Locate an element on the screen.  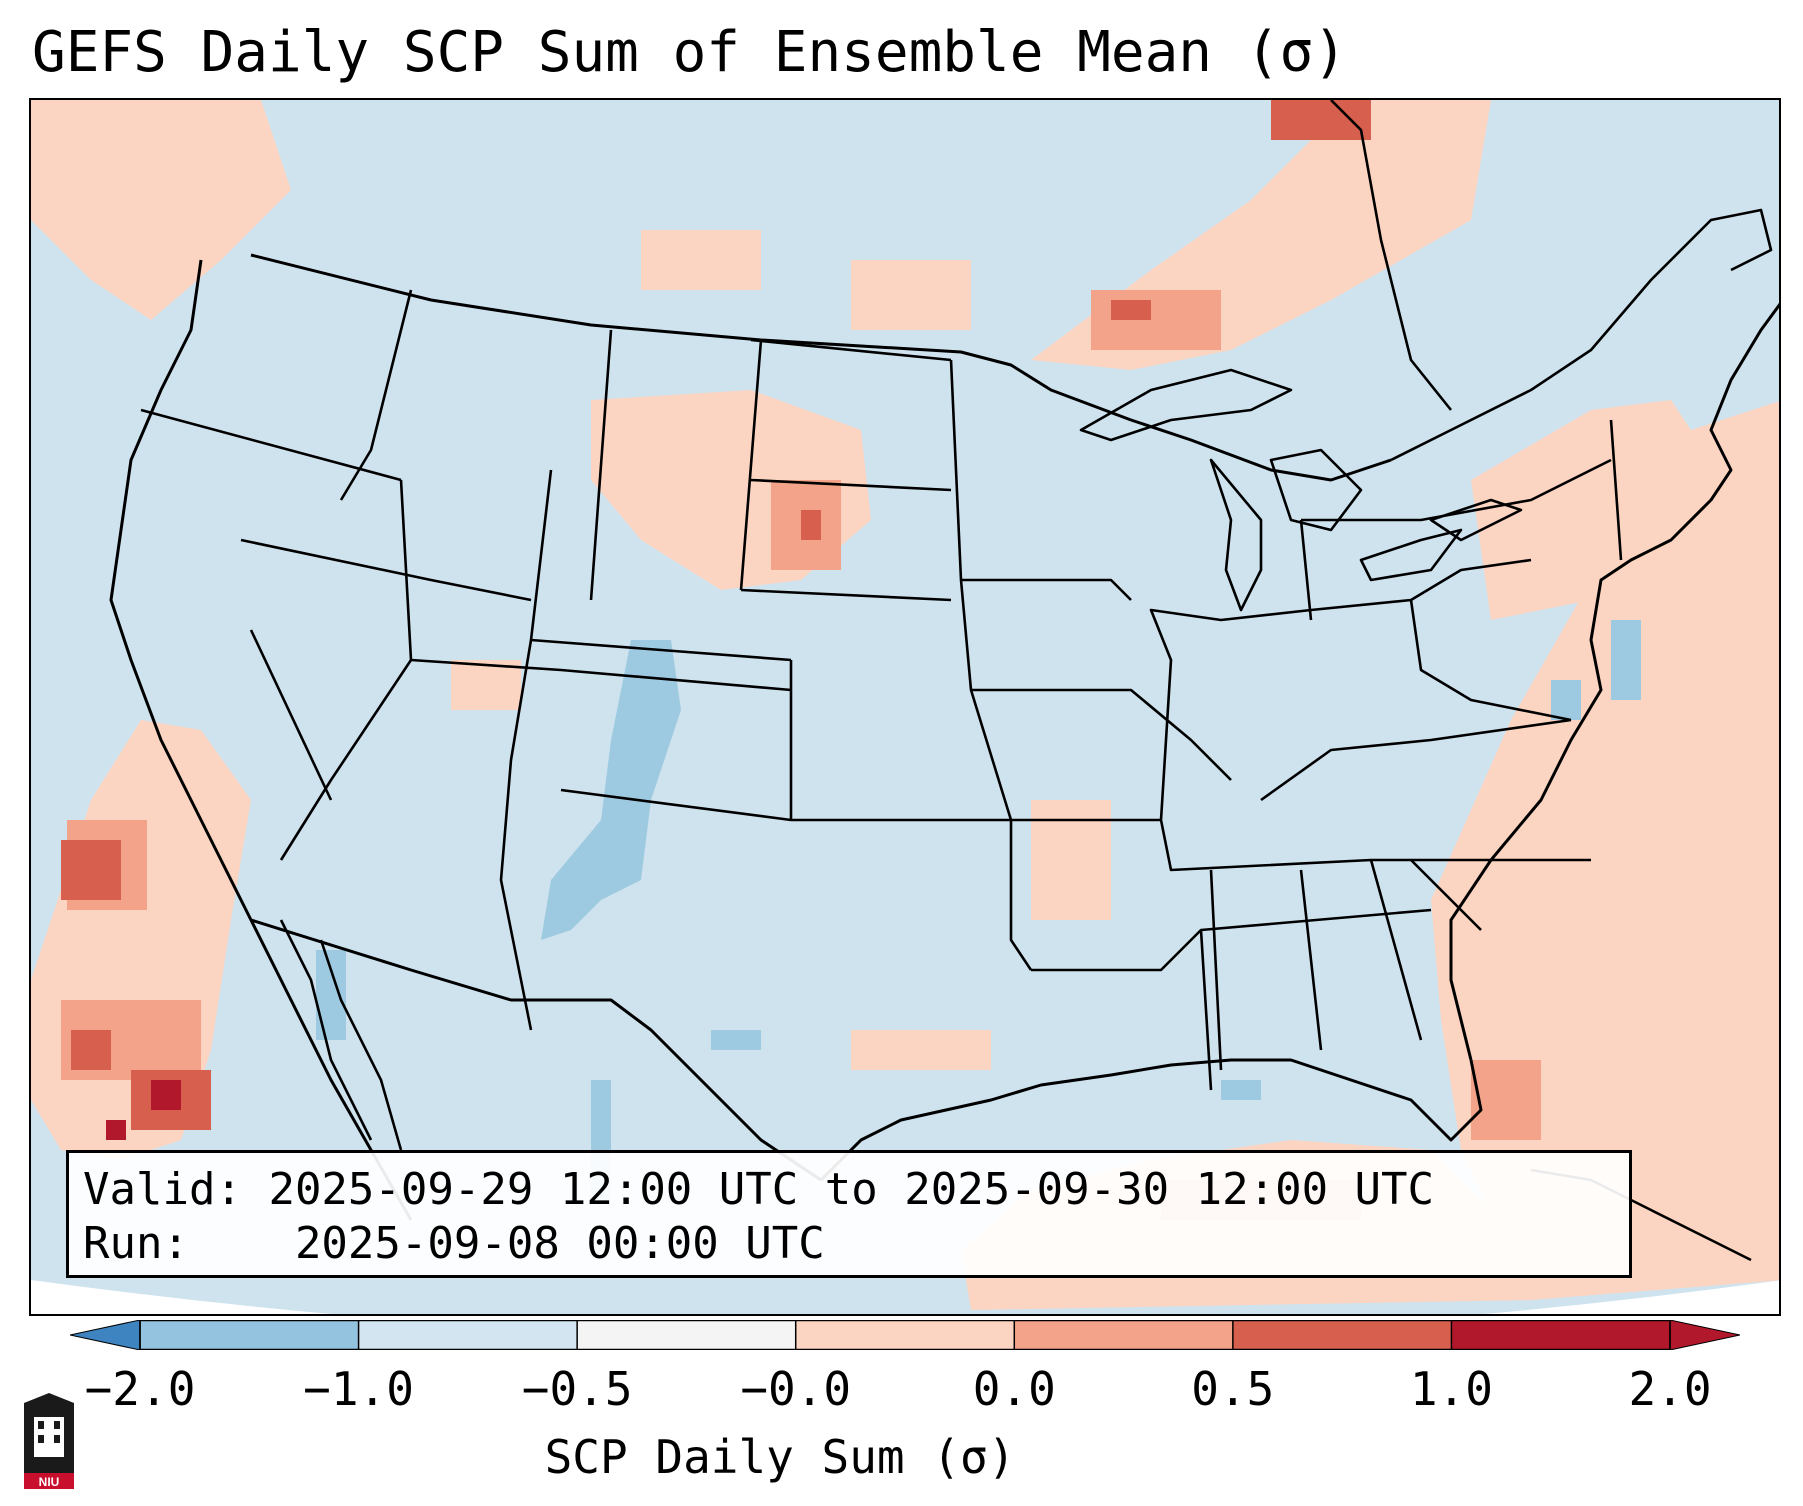
gulf-negative-cell is located at coordinates (1241, 1090).